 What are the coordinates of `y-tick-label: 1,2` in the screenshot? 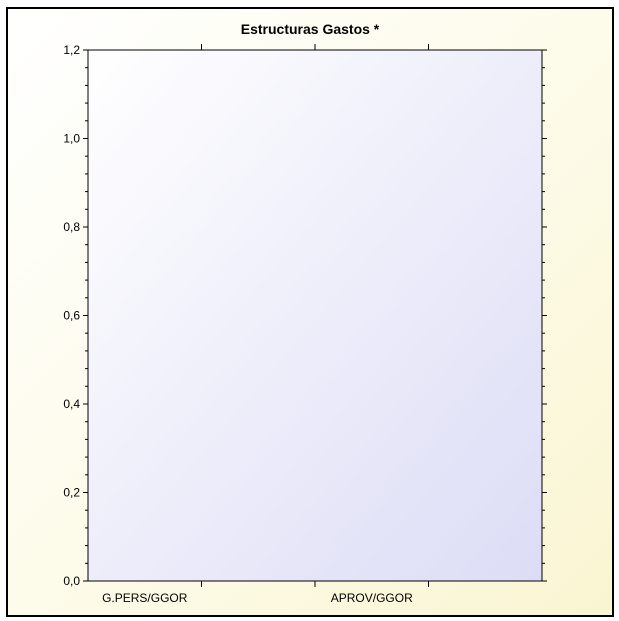 It's located at (71, 50).